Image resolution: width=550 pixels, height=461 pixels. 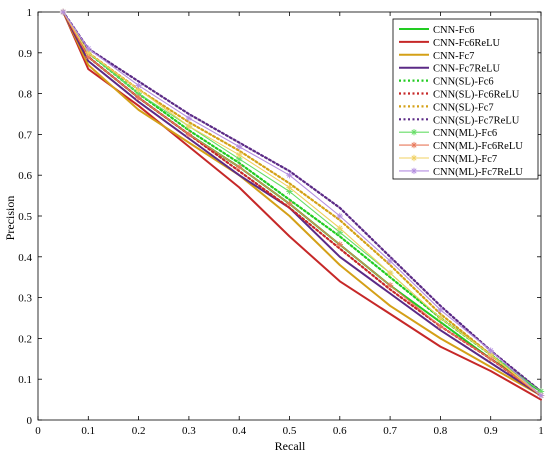 What do you see at coordinates (30, 421) in the screenshot?
I see `y-tick-label: 0` at bounding box center [30, 421].